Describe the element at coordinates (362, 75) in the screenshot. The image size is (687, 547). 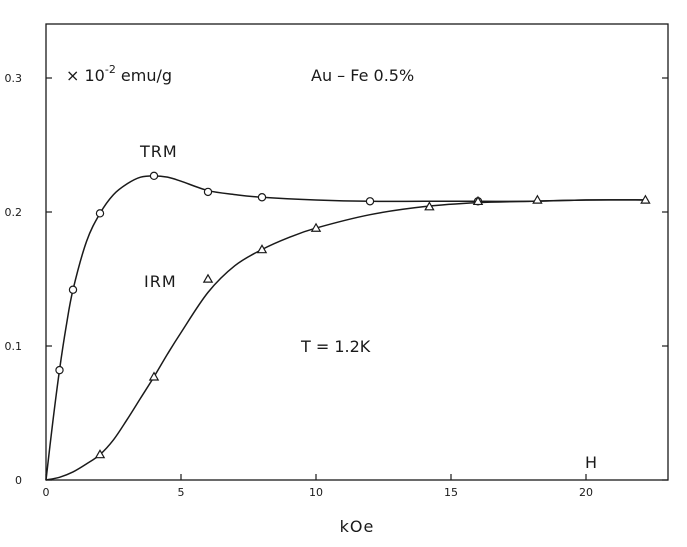
I see `sample-label: Au – Fe 0.5%` at that location.